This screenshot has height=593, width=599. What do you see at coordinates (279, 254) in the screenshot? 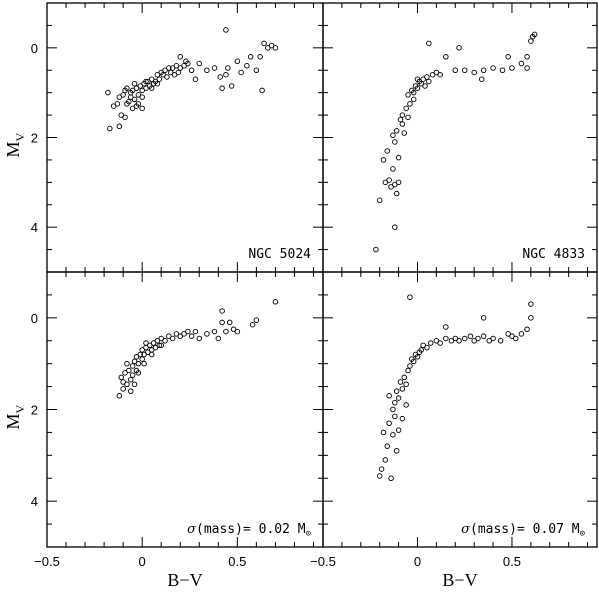
I see `panel-label: NGC 5024` at bounding box center [279, 254].